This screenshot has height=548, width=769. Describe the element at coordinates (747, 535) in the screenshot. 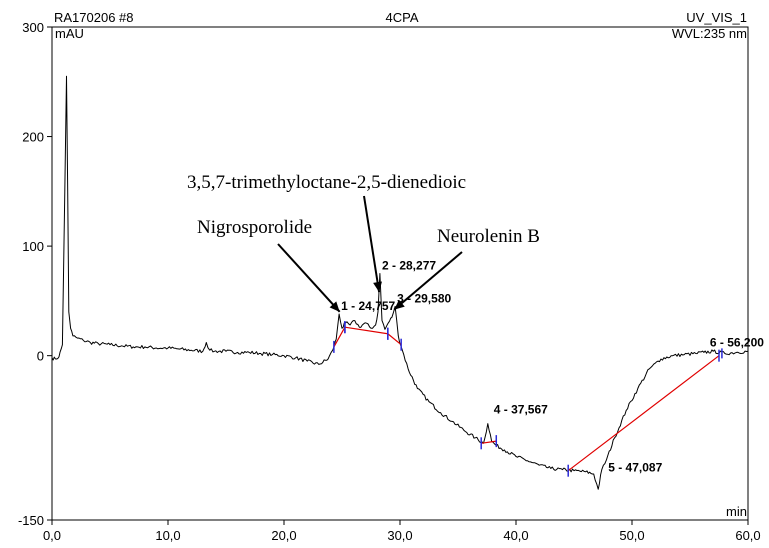

I see `x-tick-label: 60,0` at that location.